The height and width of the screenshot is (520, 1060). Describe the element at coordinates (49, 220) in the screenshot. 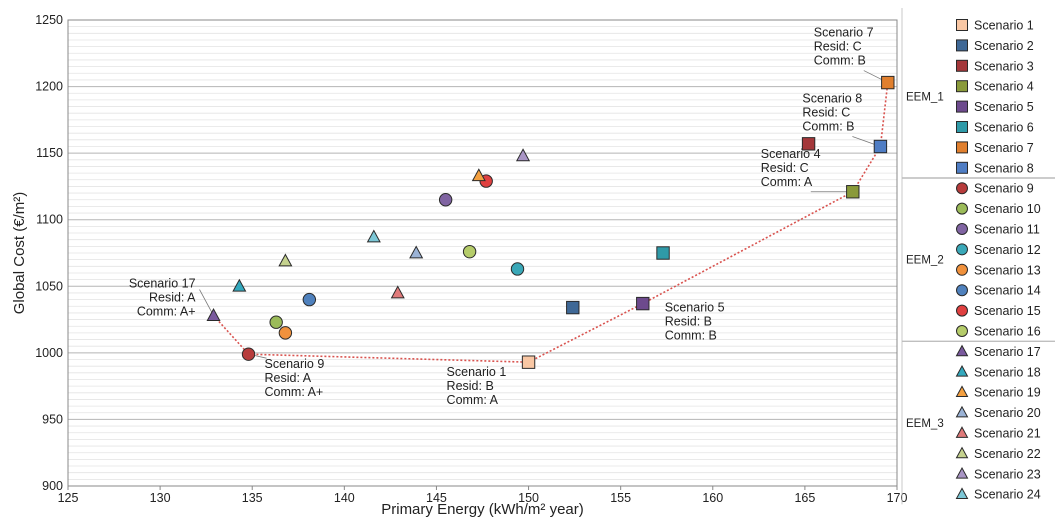

I see `y-tick-label: 1100` at that location.